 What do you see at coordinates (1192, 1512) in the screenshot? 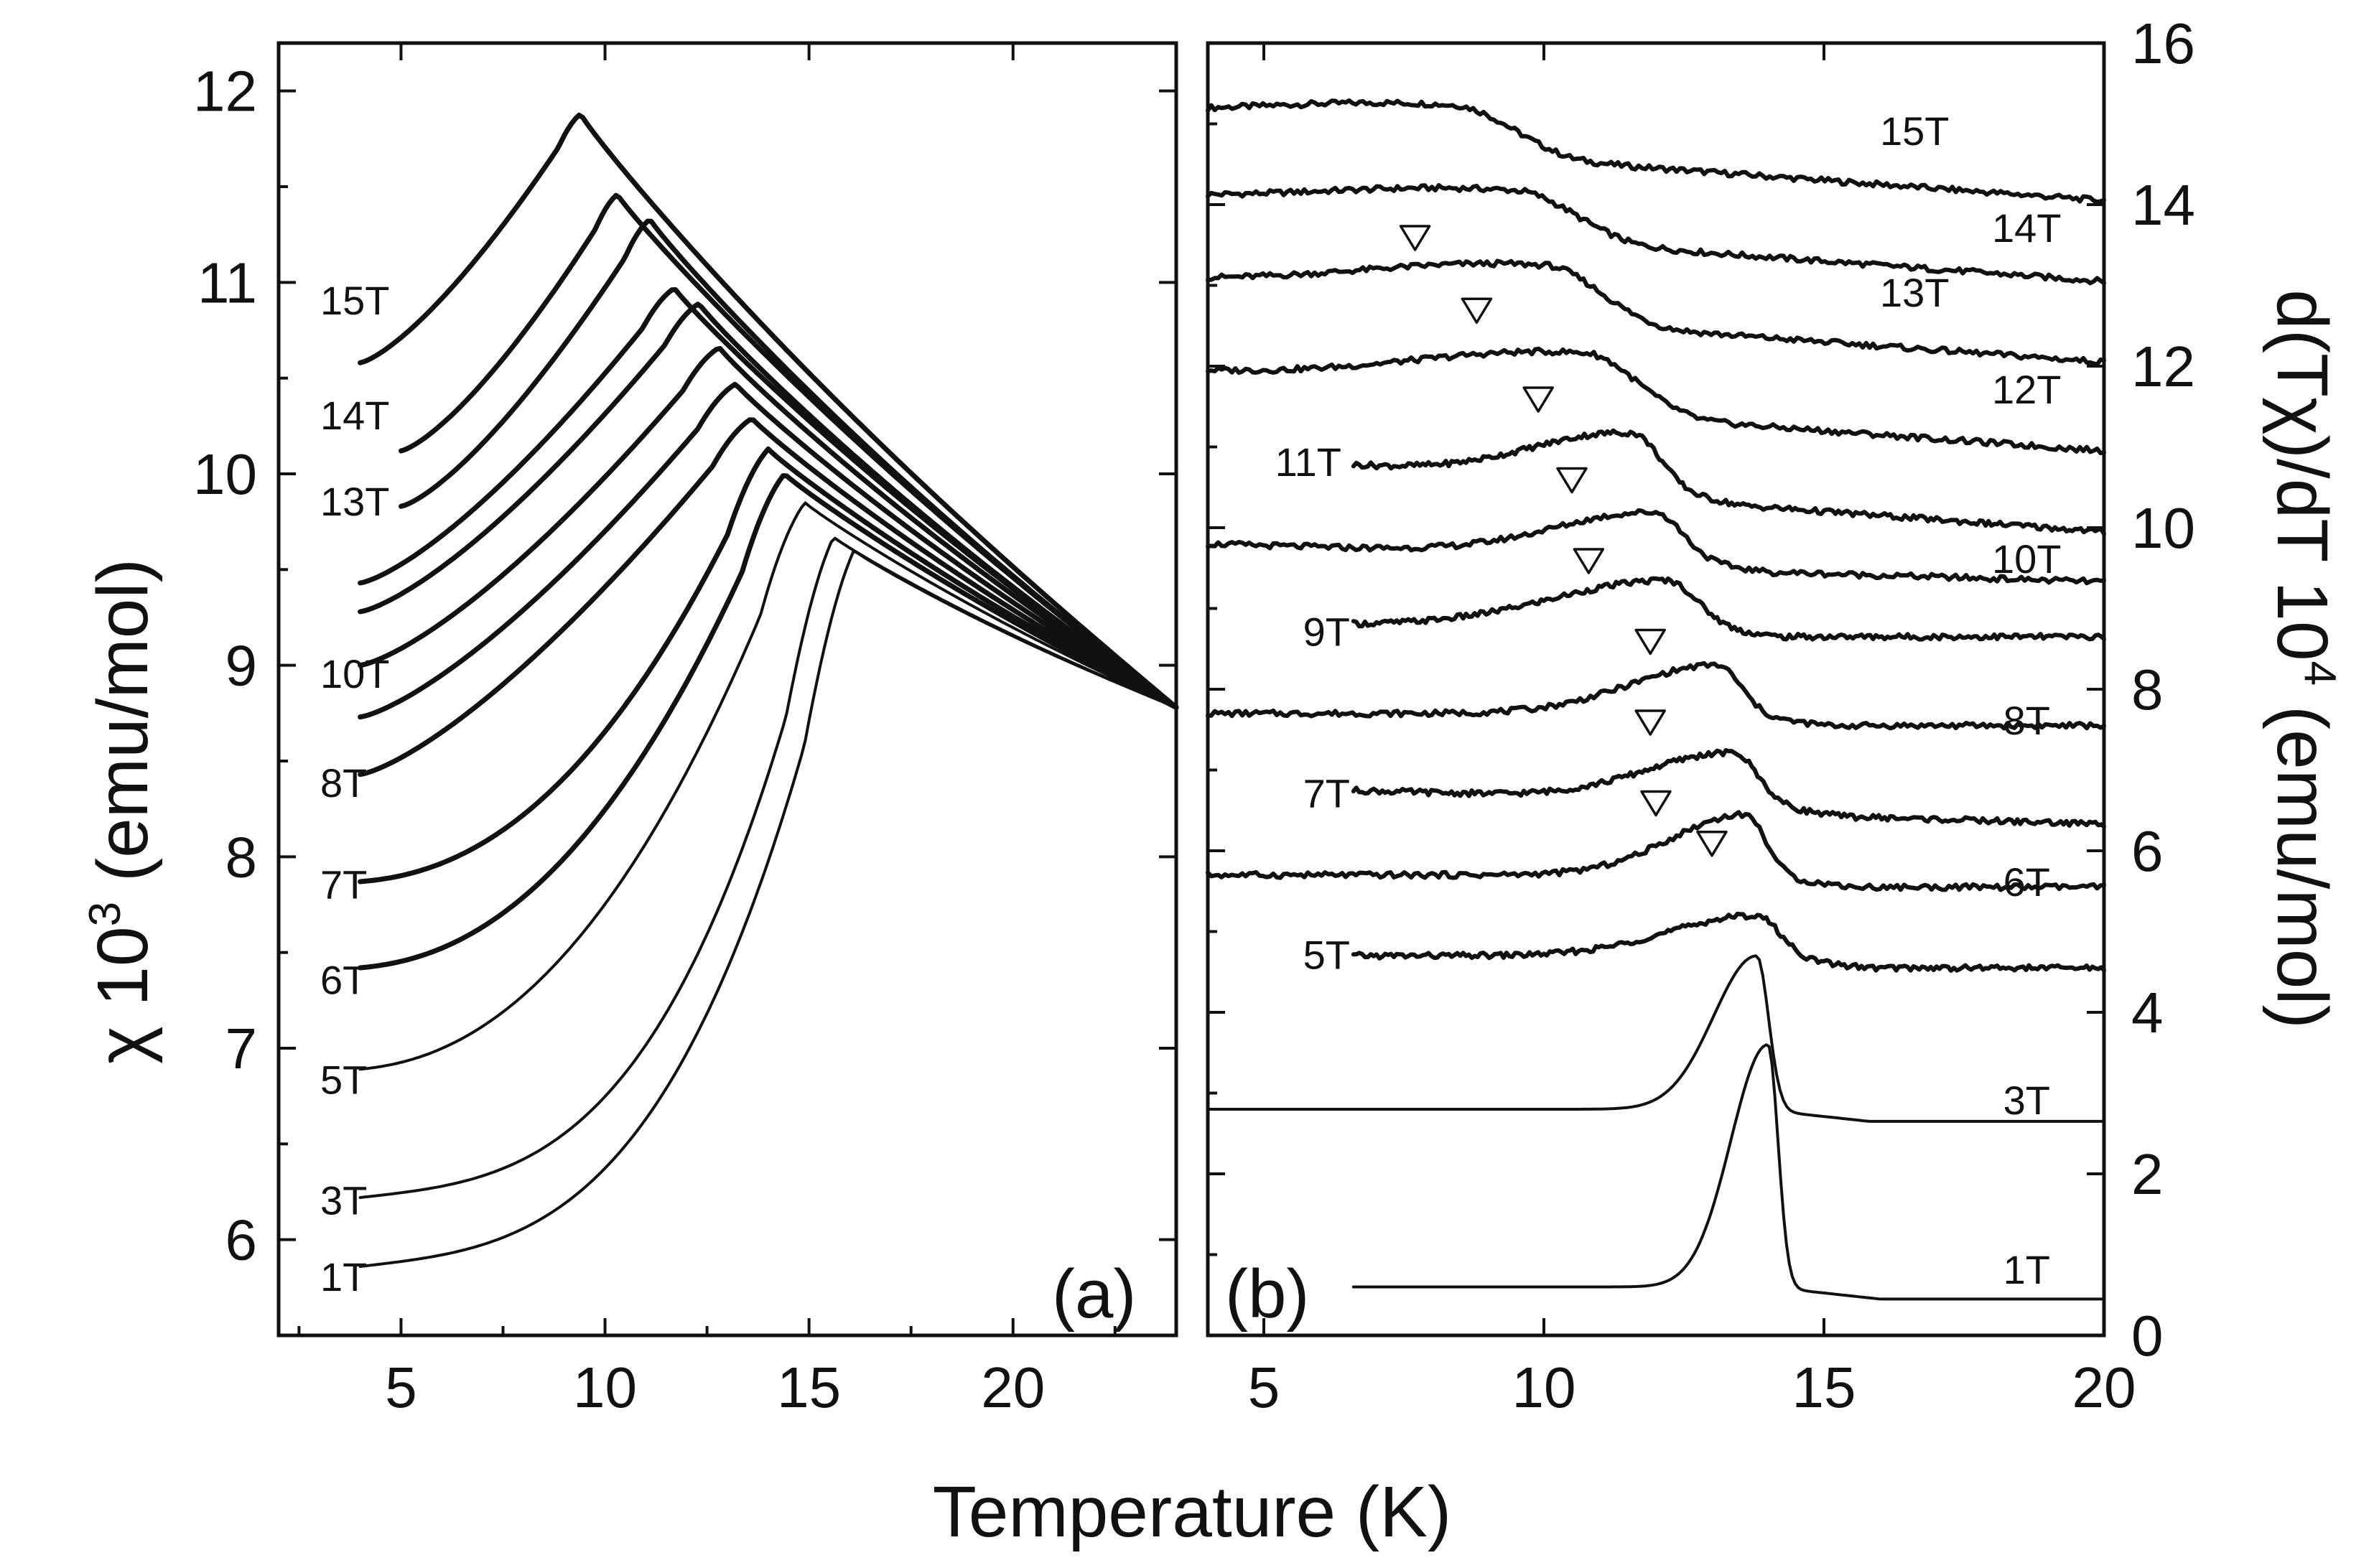
I see `x-axis-title: Temperature (K)` at bounding box center [1192, 1512].